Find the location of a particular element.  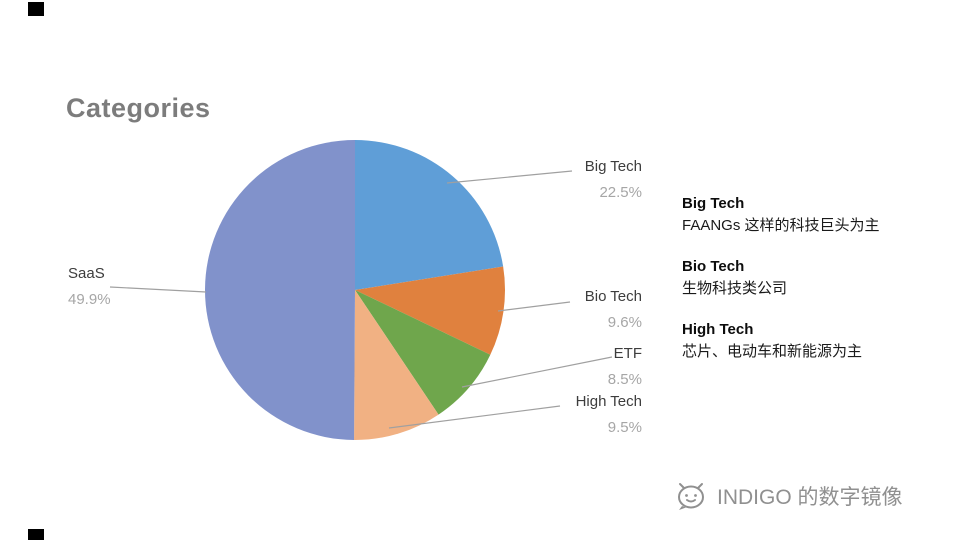

pie-label-pct: 9.5% is located at coordinates (624, 427).